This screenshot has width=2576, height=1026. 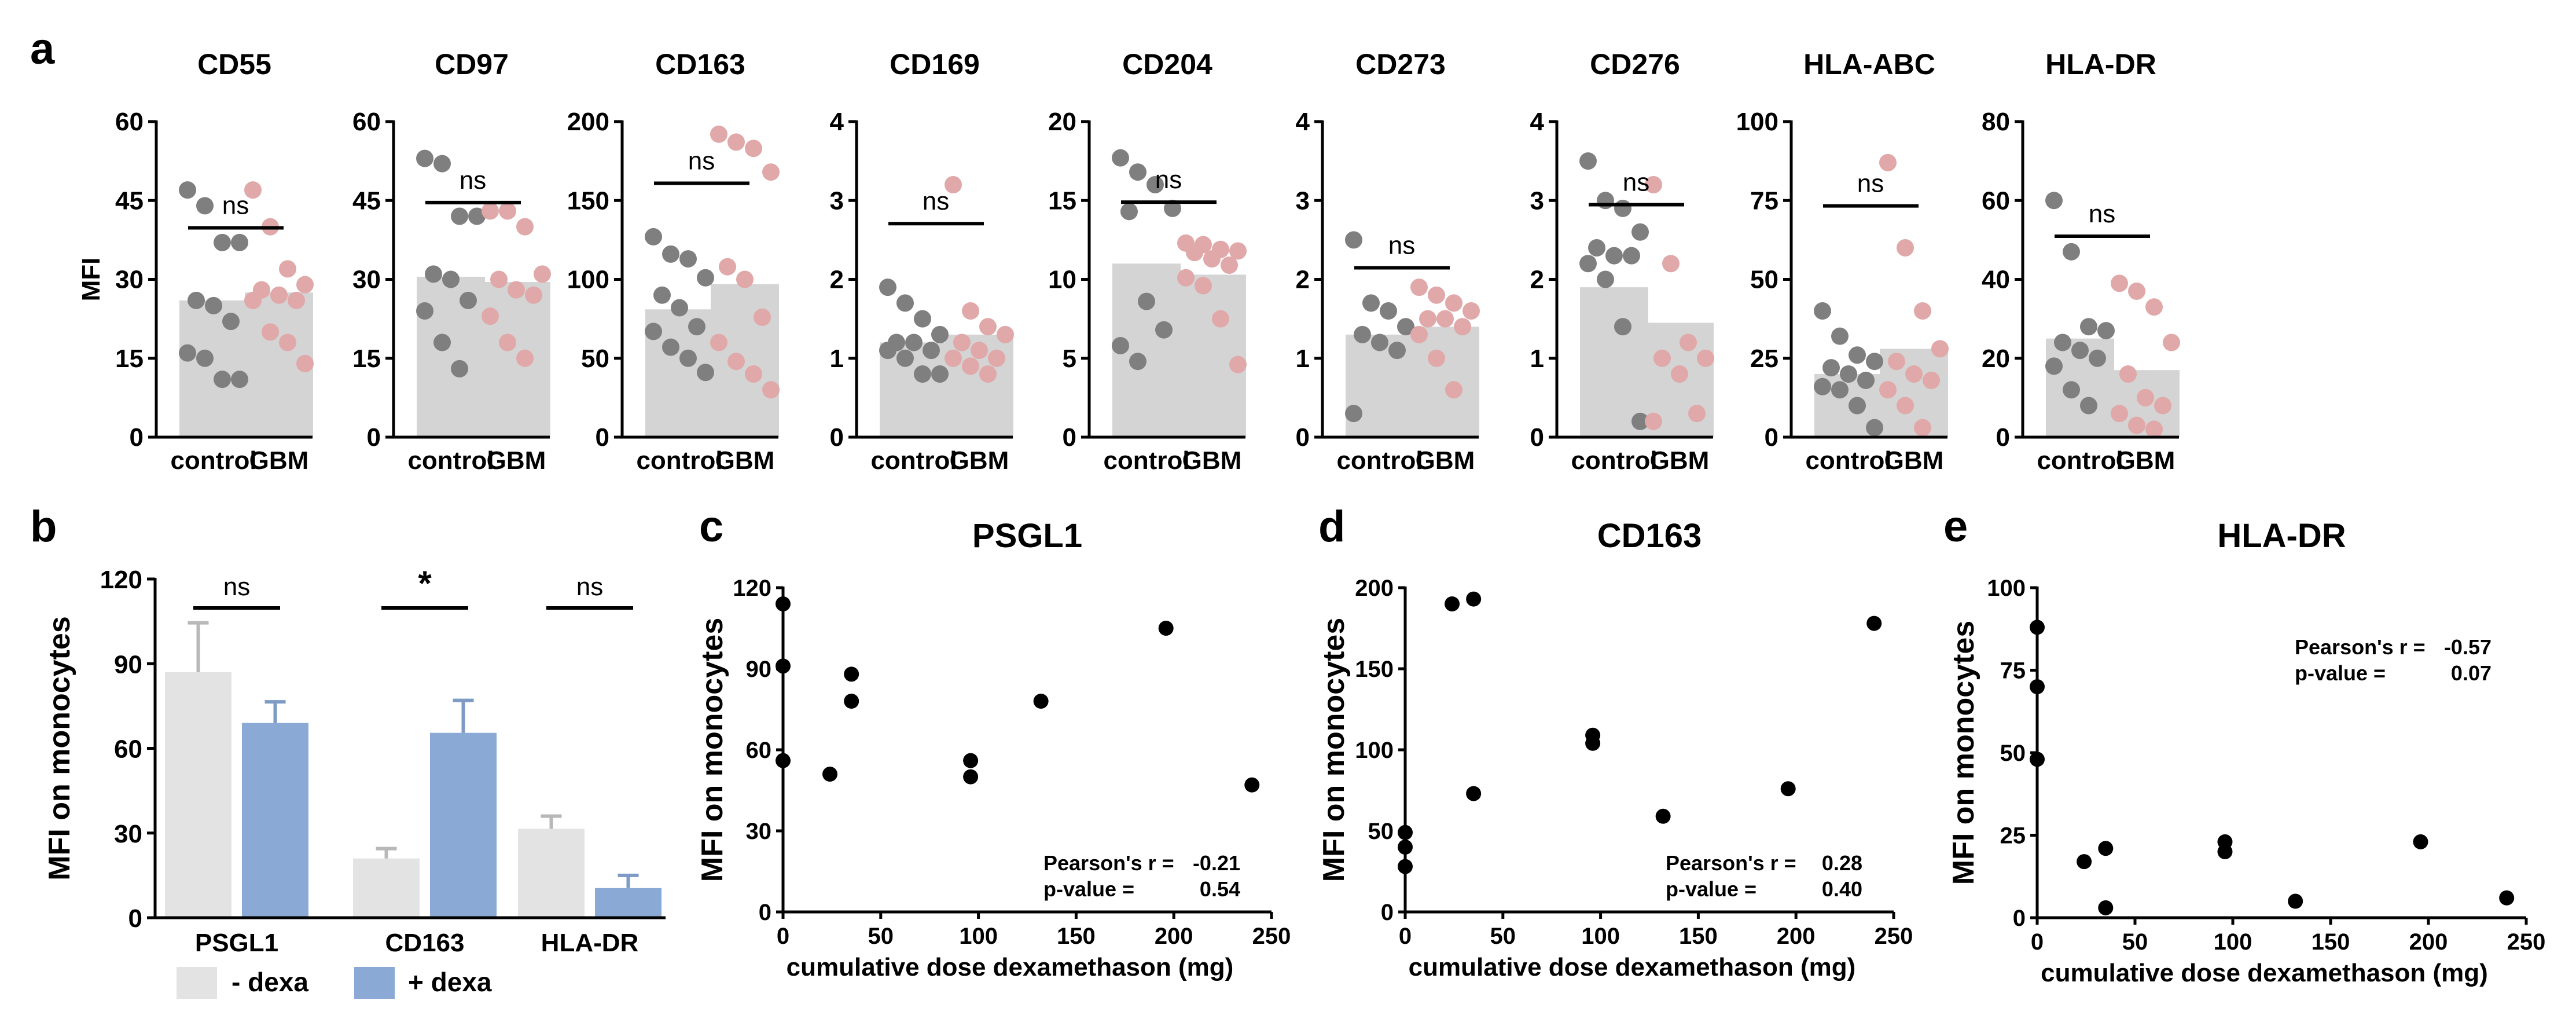 I want to click on y-tick-label: 4, so click(x=837, y=122).